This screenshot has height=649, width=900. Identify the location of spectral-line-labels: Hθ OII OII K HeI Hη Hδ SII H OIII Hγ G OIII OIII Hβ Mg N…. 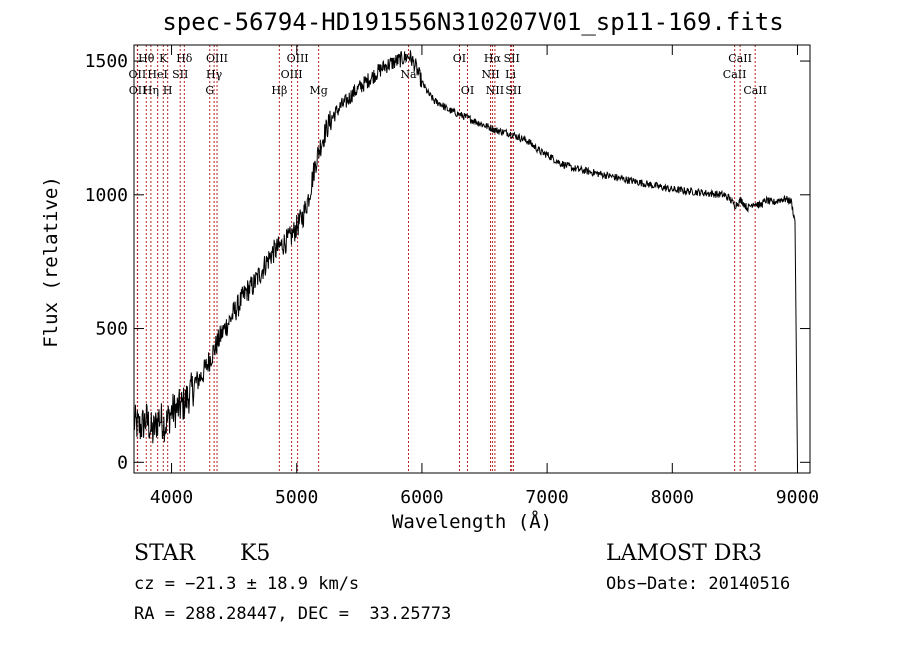
(448, 74).